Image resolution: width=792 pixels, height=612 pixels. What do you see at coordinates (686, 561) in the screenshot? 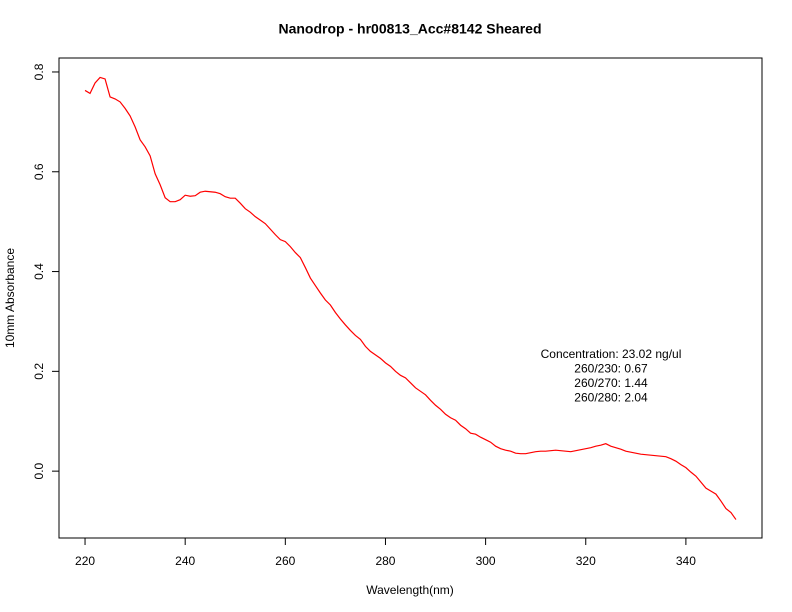
I see `x-tick-label: 340` at bounding box center [686, 561].